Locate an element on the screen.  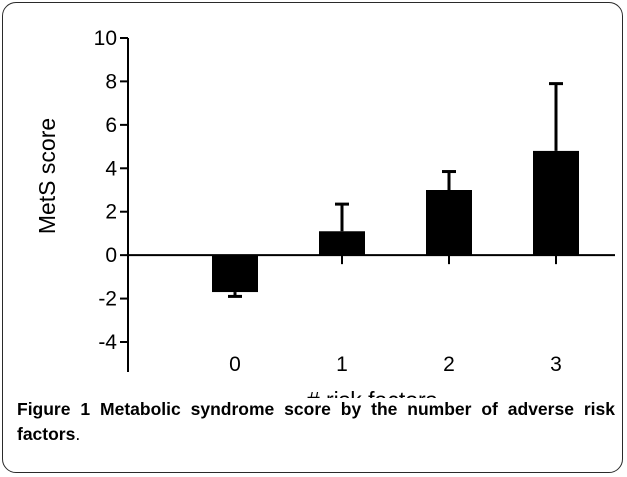
x-tick-label: 1 is located at coordinates (342, 364).